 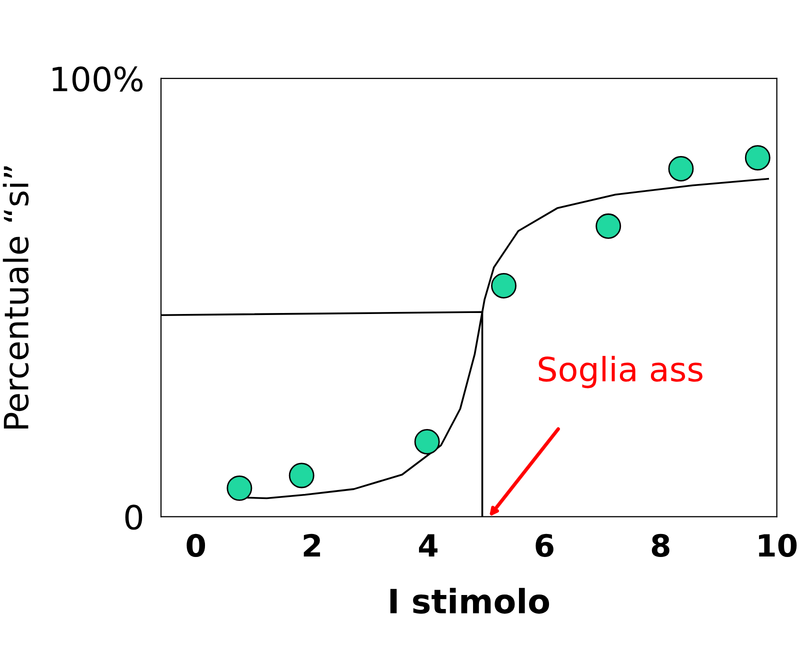 What do you see at coordinates (97, 79) in the screenshot?
I see `y-tick-label: 100%` at bounding box center [97, 79].